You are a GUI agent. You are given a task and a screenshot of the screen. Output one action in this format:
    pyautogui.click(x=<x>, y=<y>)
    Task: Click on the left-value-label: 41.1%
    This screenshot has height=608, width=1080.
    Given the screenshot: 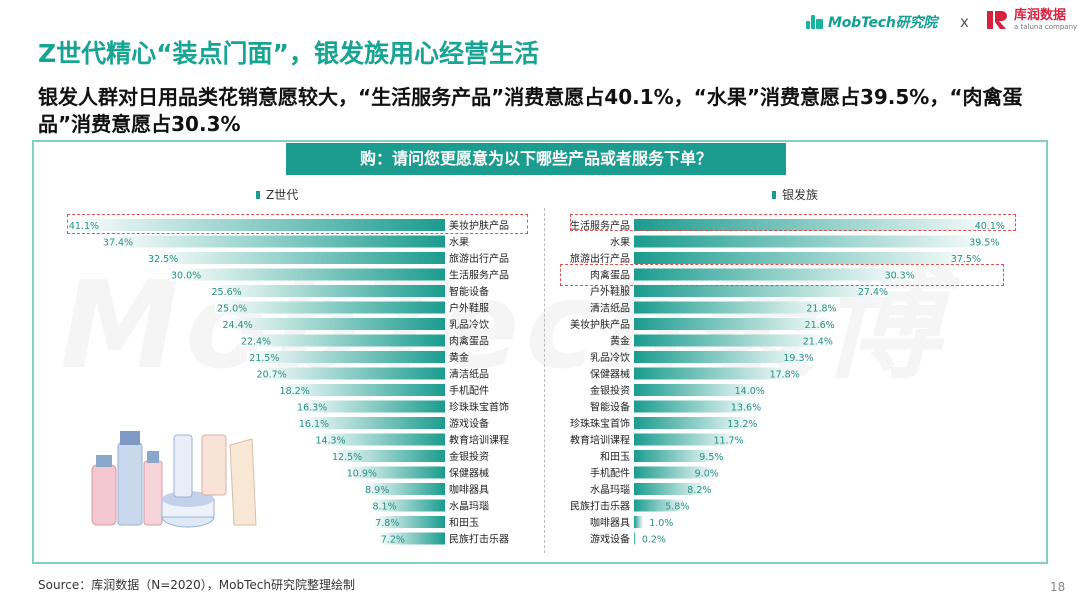 What is the action you would take?
    pyautogui.click(x=84, y=226)
    